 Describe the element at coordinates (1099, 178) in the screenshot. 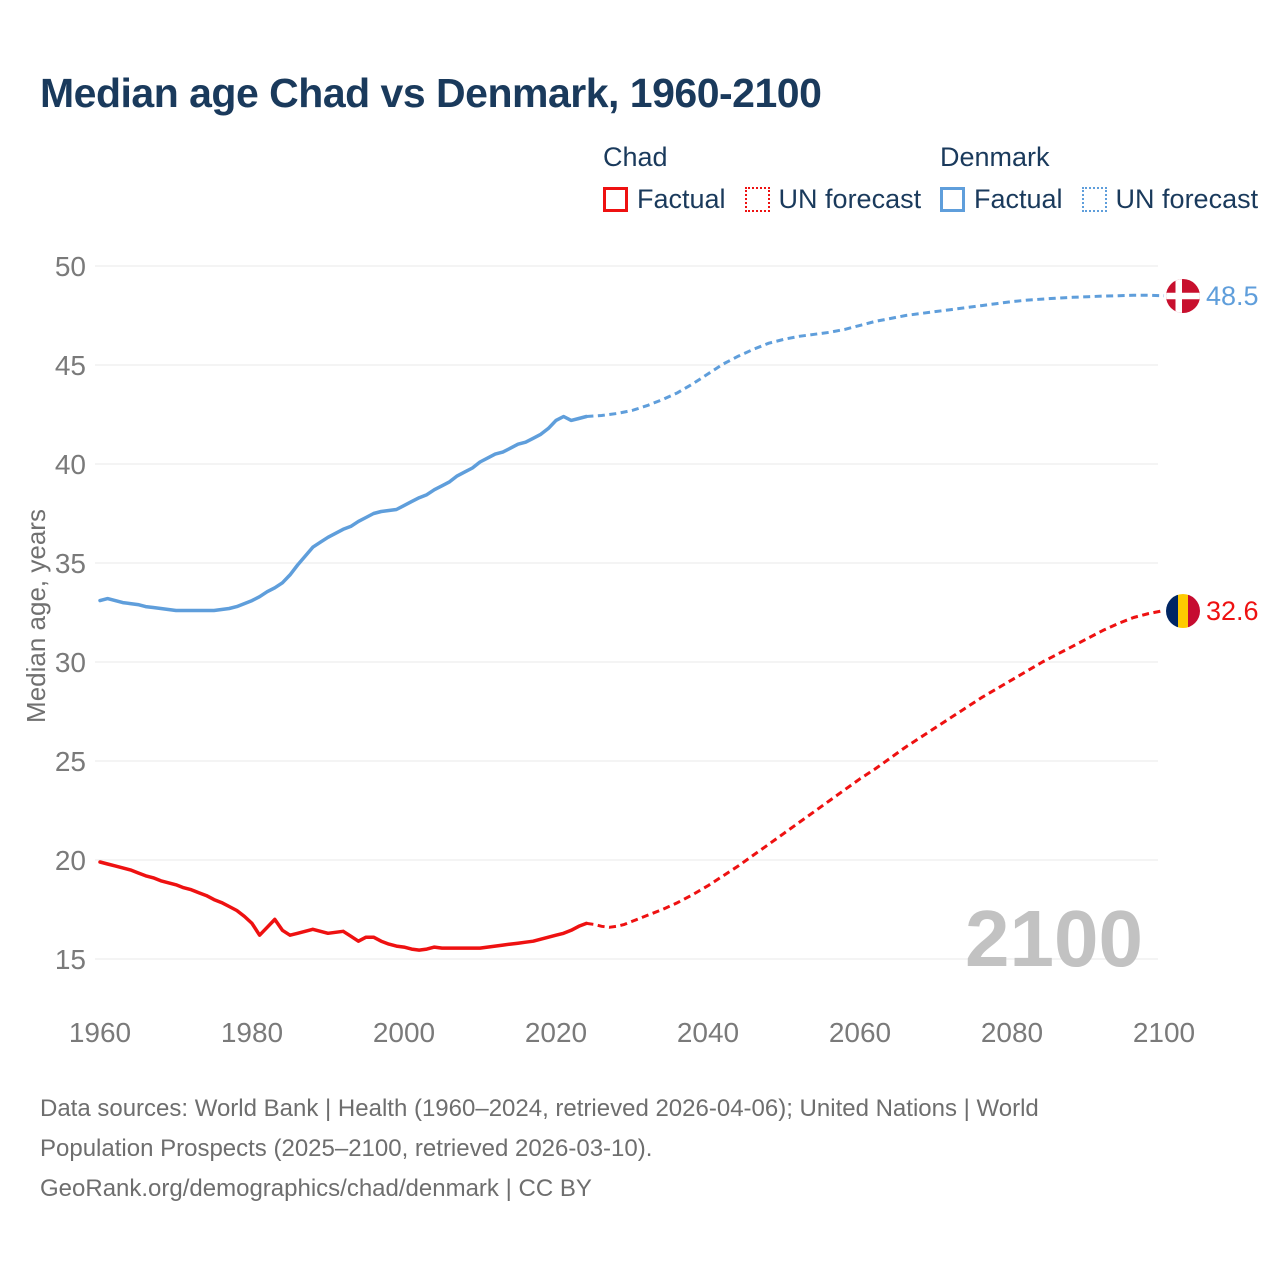

I see `legend-group-denmark: Denmark Factual UN forecast` at that location.